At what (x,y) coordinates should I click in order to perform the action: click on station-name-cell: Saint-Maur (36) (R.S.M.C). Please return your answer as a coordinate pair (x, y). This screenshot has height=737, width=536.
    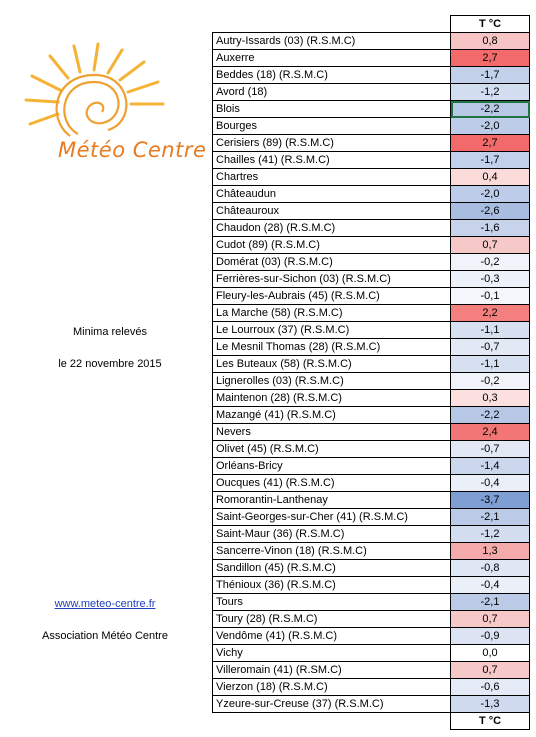
    Looking at the image, I should click on (331, 534).